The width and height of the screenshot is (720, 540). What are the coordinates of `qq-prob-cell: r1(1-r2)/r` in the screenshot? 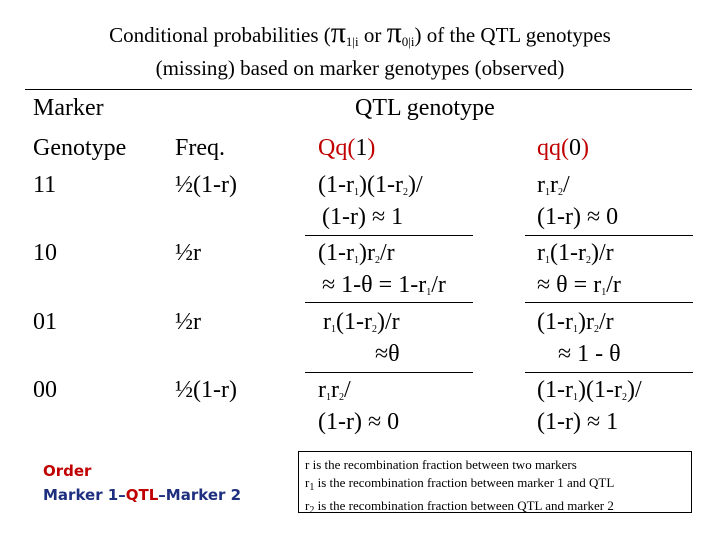 It's located at (575, 253).